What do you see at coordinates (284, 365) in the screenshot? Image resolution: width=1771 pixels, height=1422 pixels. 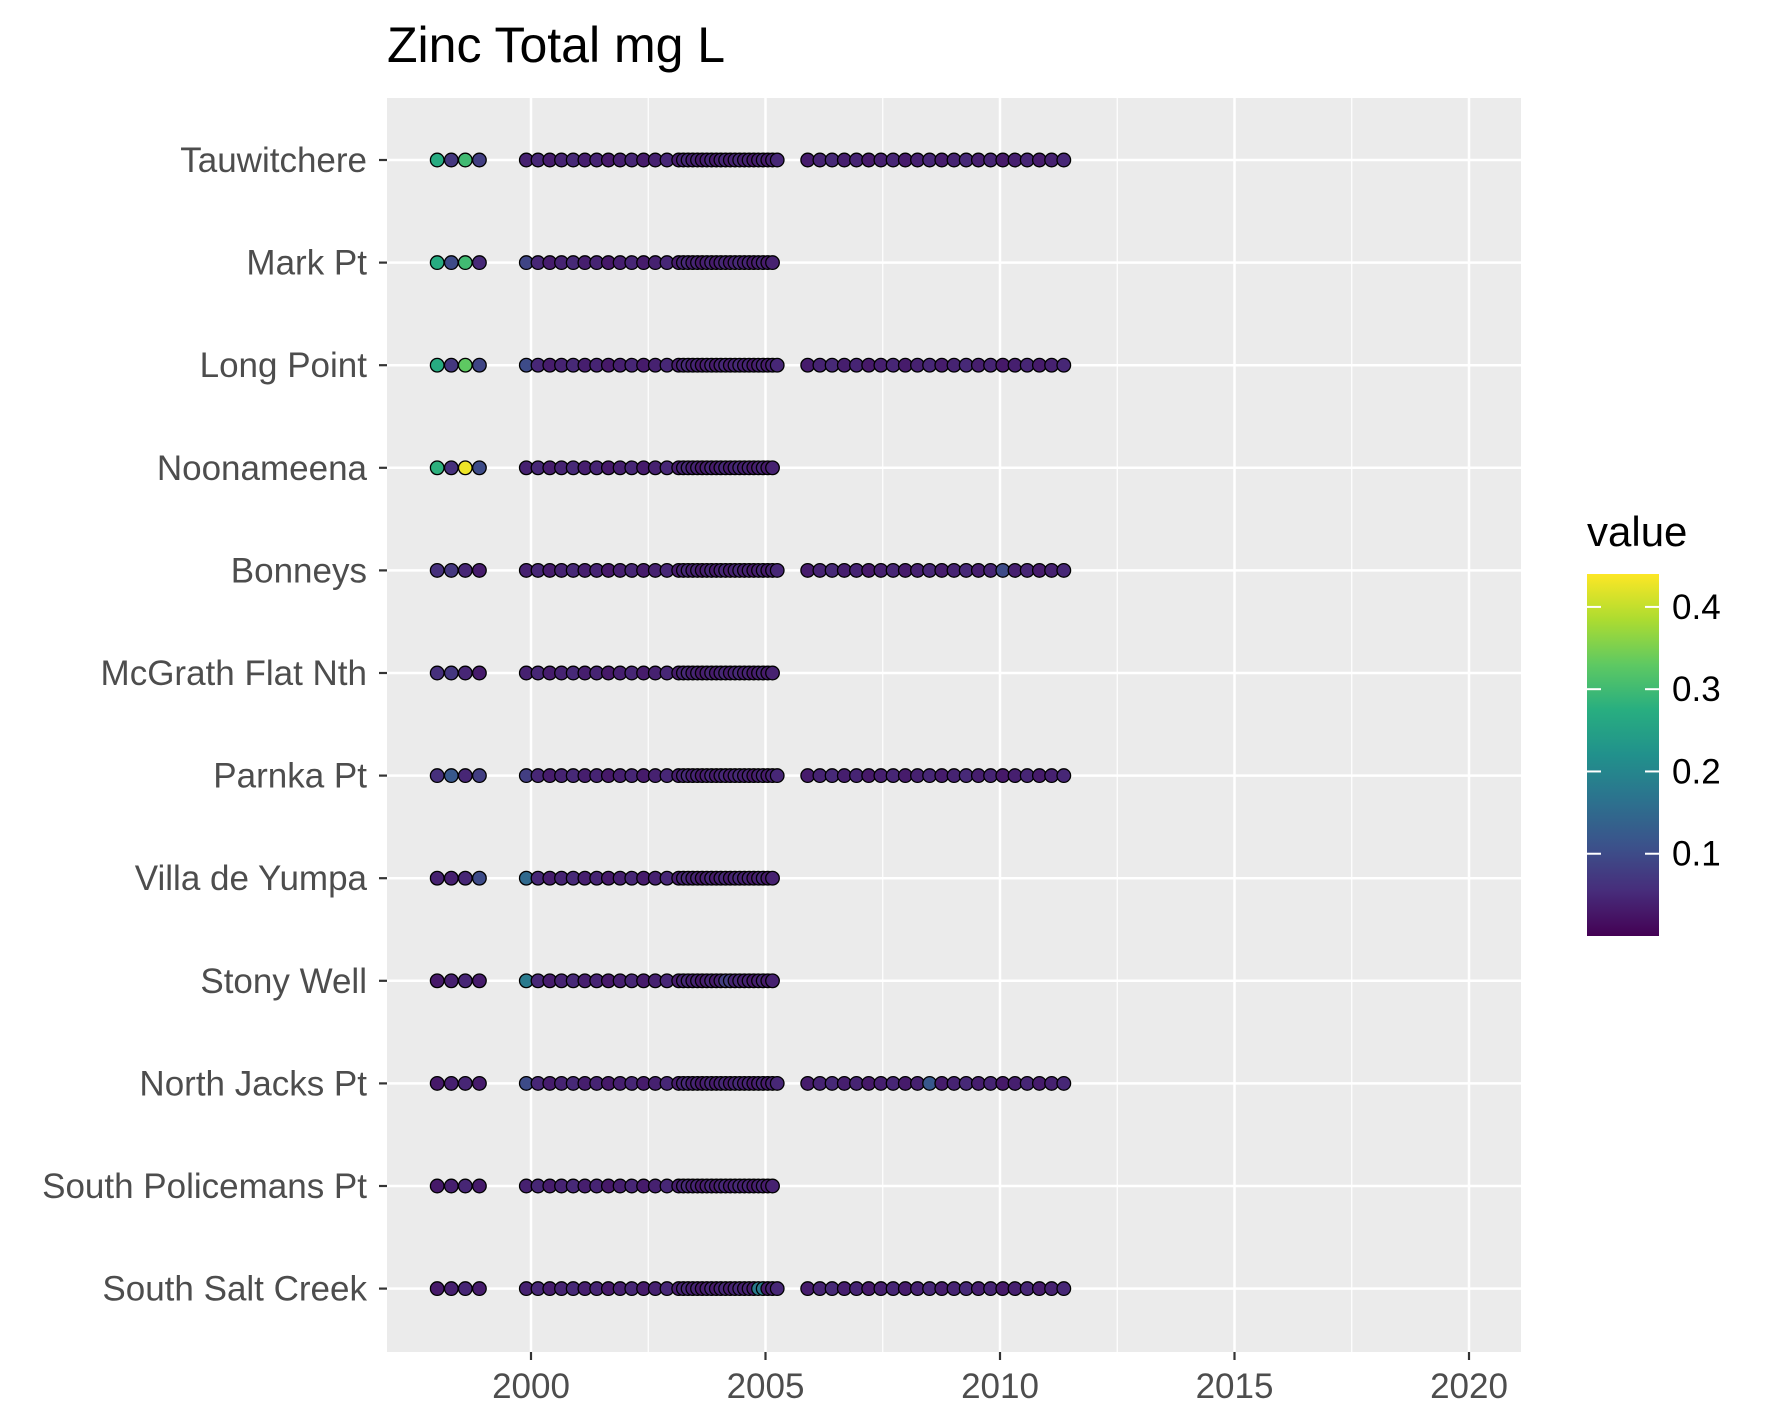 I see `y-tick-label: Long Point` at bounding box center [284, 365].